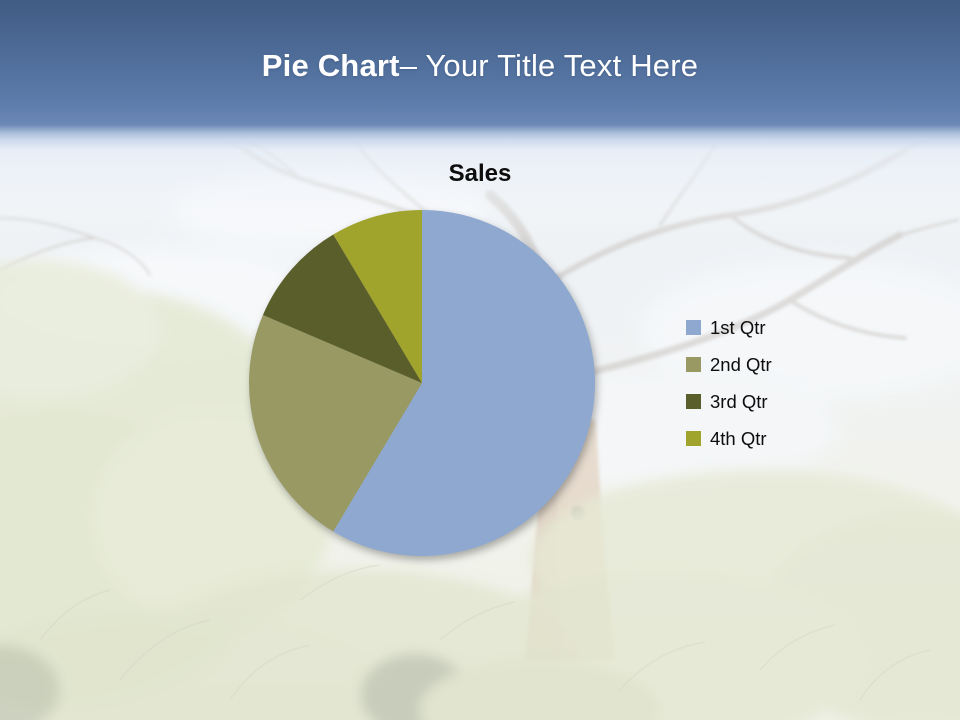 The height and width of the screenshot is (720, 960). Describe the element at coordinates (464, 383) in the screenshot. I see `pie-slice-1st-qtr` at that location.